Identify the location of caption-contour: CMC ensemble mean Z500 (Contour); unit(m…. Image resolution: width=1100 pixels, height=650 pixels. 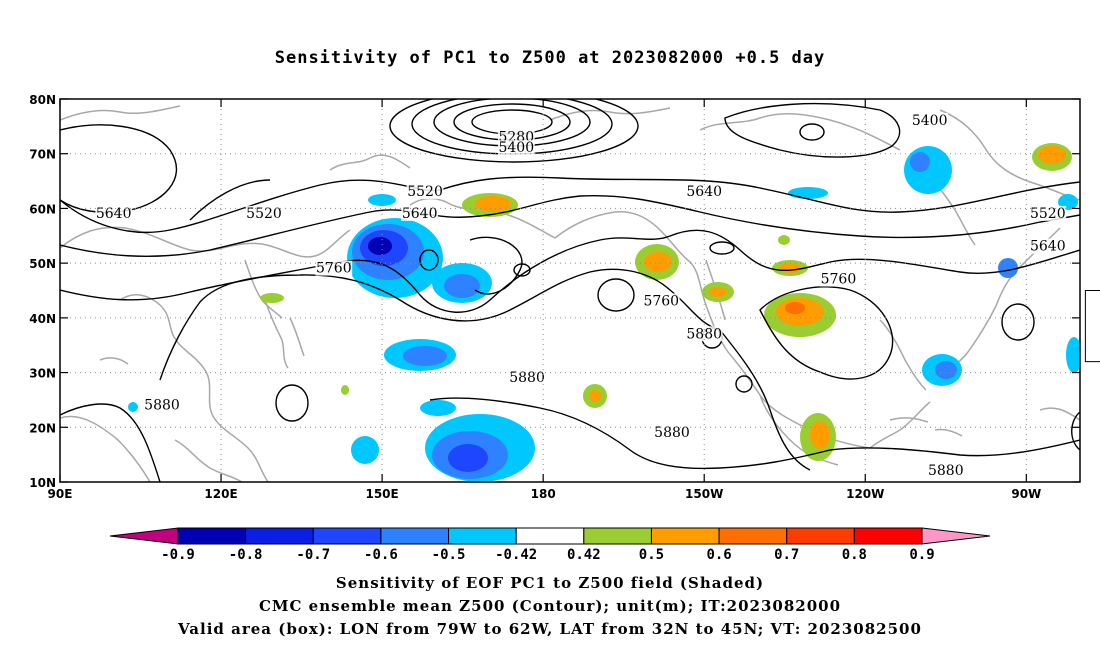
(550, 606).